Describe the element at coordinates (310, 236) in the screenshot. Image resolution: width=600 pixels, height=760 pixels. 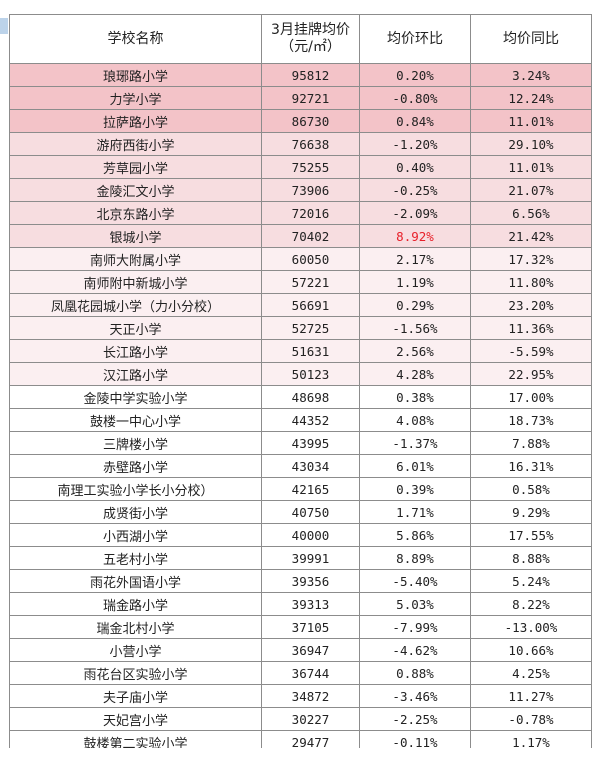
I see `cell-avg-price: 70402` at that location.